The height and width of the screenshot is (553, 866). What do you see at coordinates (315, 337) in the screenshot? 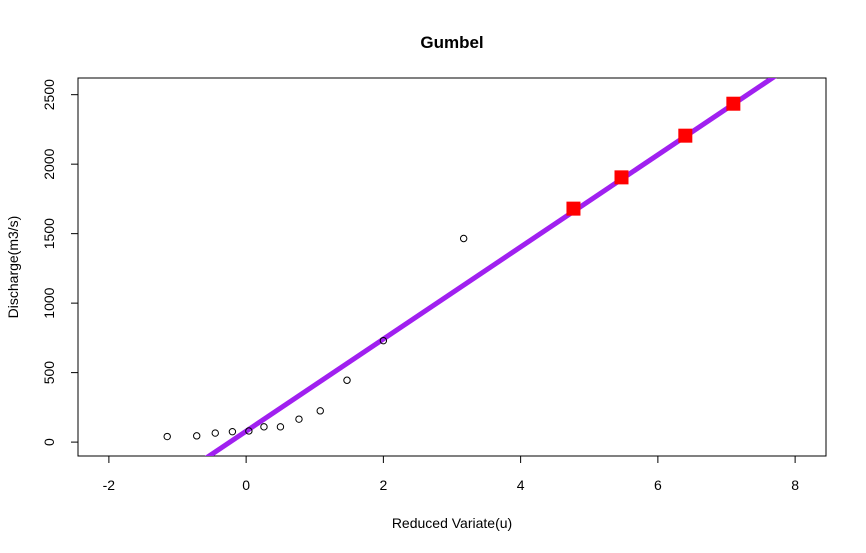
I see `observed-points-layer` at bounding box center [315, 337].